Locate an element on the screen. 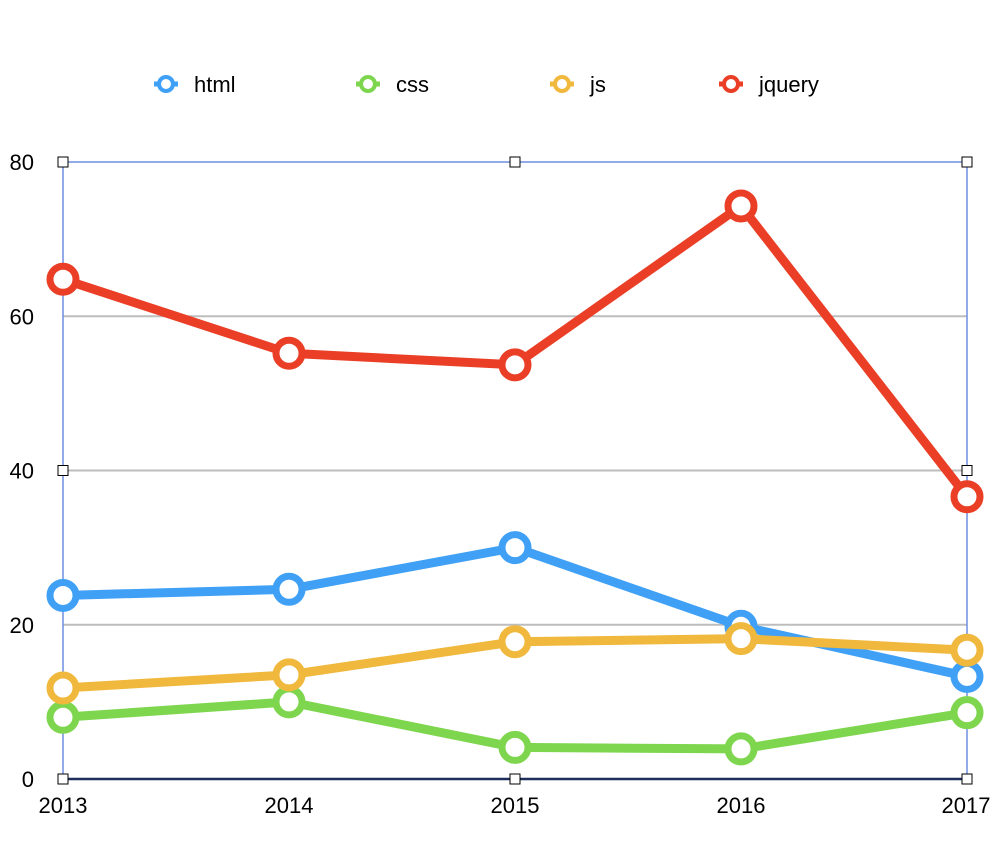 The image size is (1000, 860). x-tick-label: 2014 is located at coordinates (289, 805).